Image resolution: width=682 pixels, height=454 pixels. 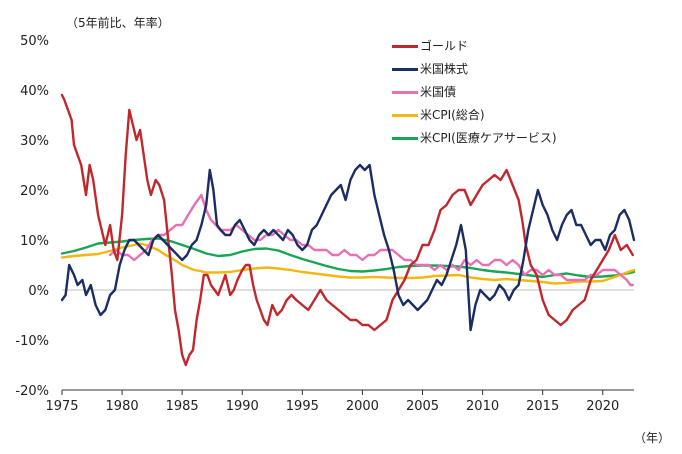 I want to click on x-tick-label: 1985, so click(x=182, y=406).